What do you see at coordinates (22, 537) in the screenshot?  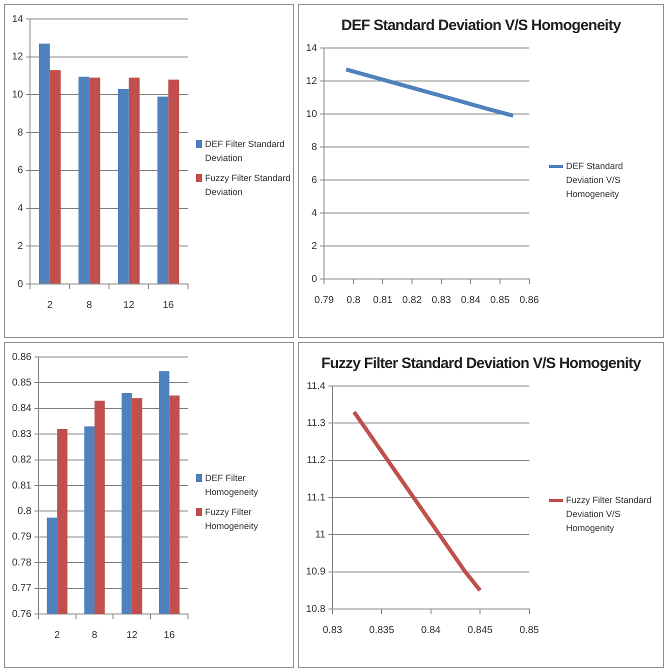 I see `y-tick-label: 0.79` at bounding box center [22, 537].